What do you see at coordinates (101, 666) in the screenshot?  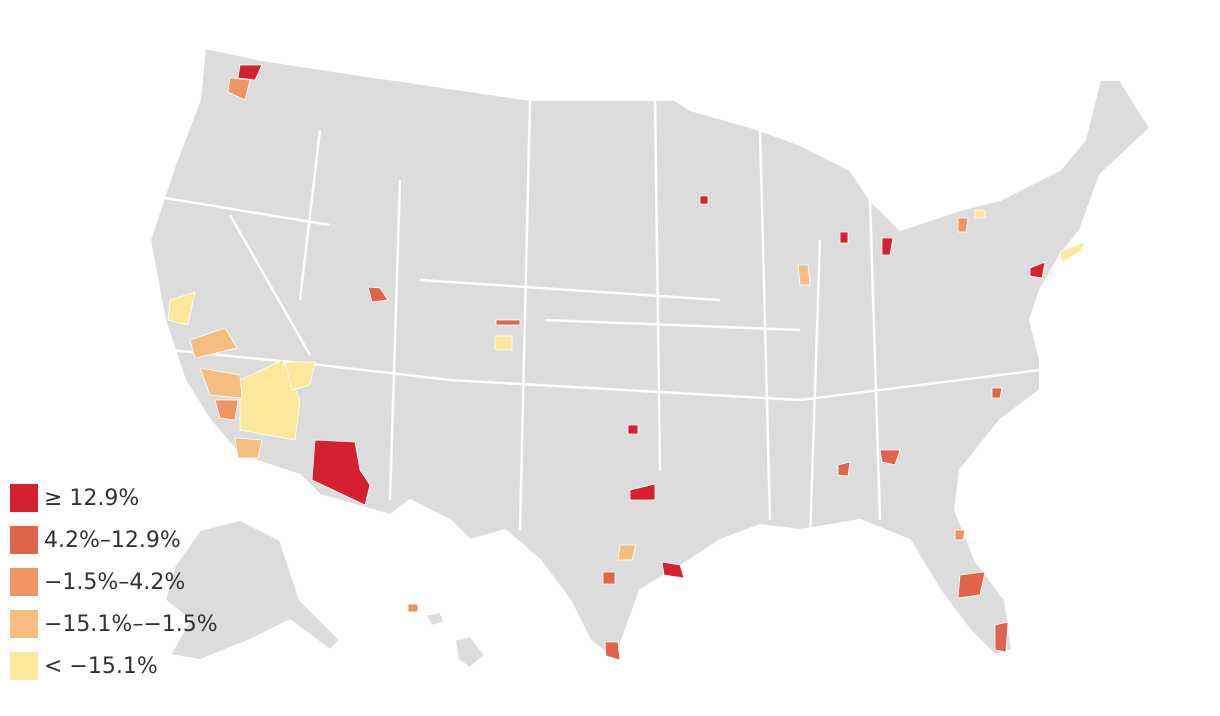 I see `legend-label: < −15.1%` at bounding box center [101, 666].